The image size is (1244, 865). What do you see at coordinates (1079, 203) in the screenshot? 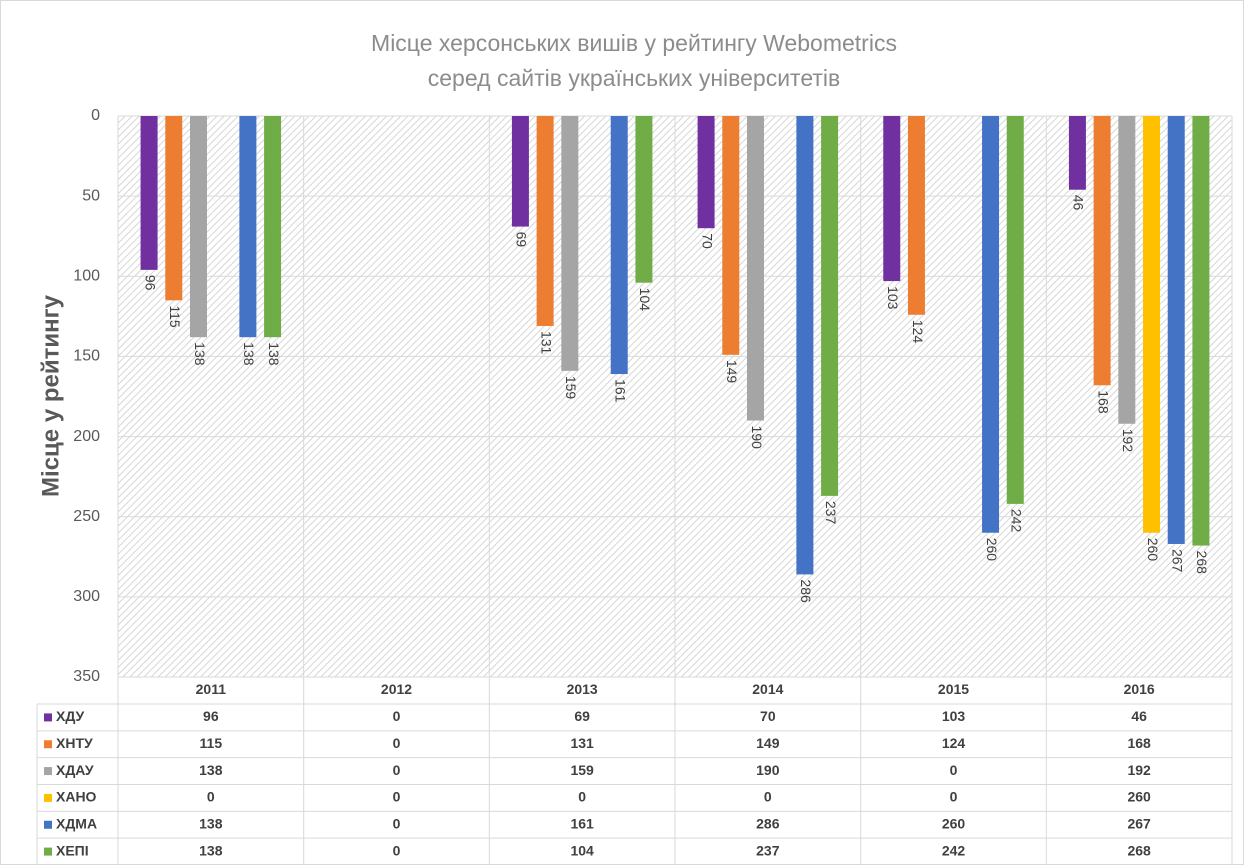
I see `data-label: 46` at bounding box center [1079, 203].